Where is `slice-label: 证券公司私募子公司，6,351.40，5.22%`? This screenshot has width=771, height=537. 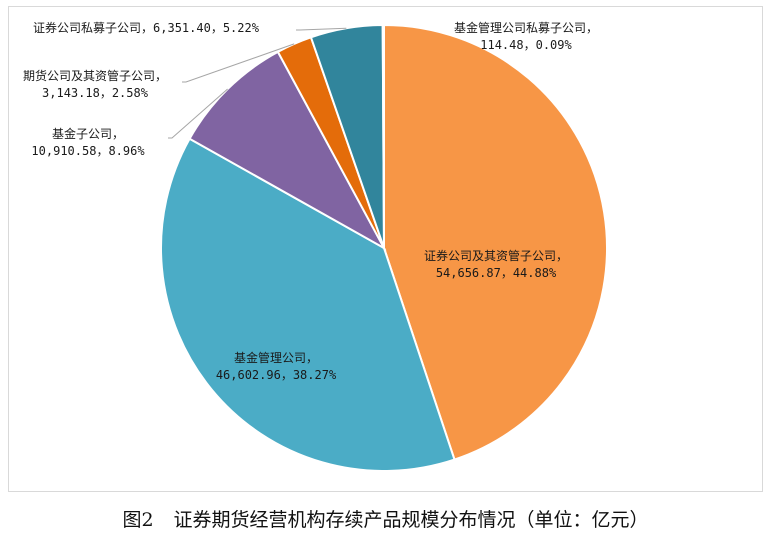
slice-label: 证券公司私募子公司，6,351.40，5.22% is located at coordinates (146, 27).